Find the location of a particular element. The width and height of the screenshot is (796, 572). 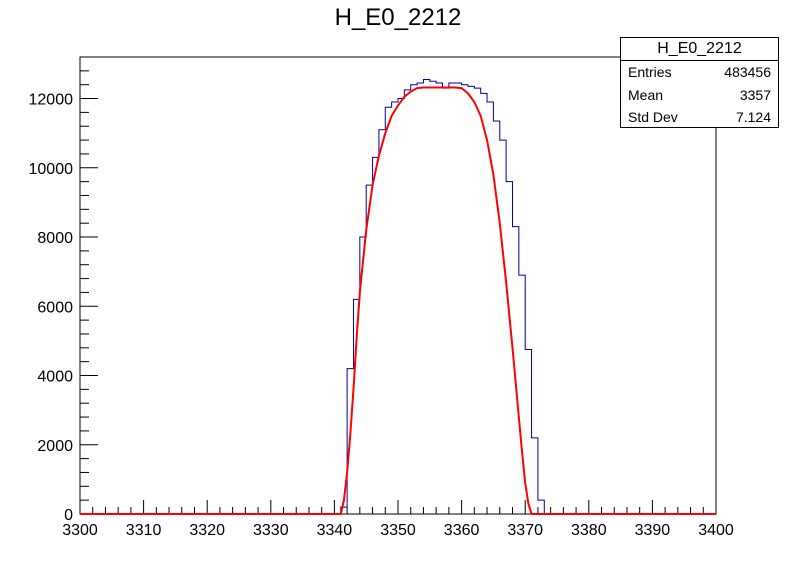

x-tick-label: 3360 is located at coordinates (462, 530).